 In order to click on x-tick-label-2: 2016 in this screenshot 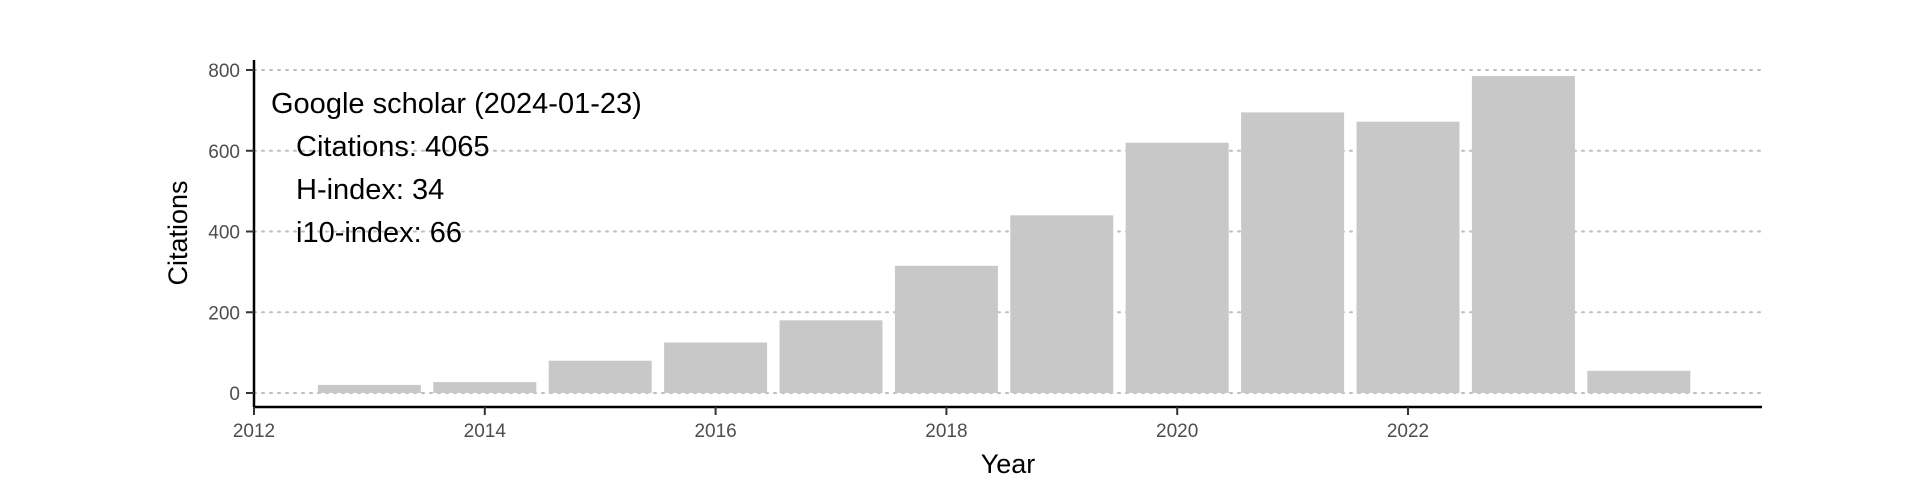, I will do `click(715, 431)`.